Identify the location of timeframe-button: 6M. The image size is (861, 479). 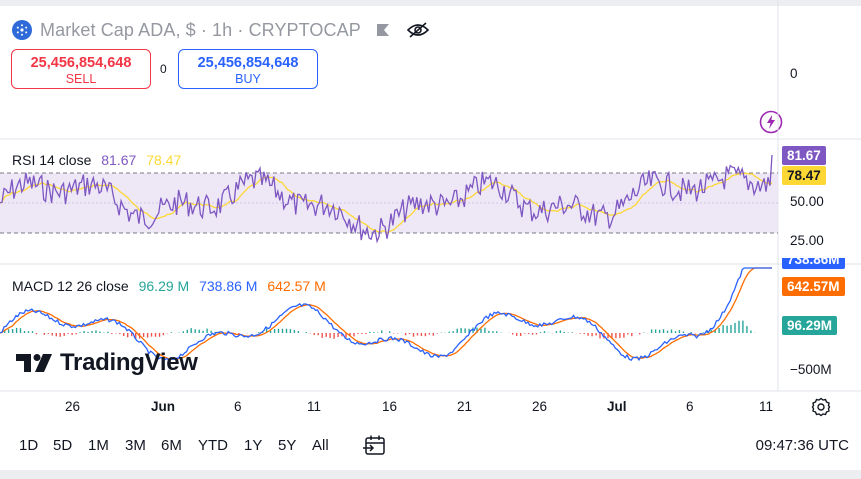
(171, 445).